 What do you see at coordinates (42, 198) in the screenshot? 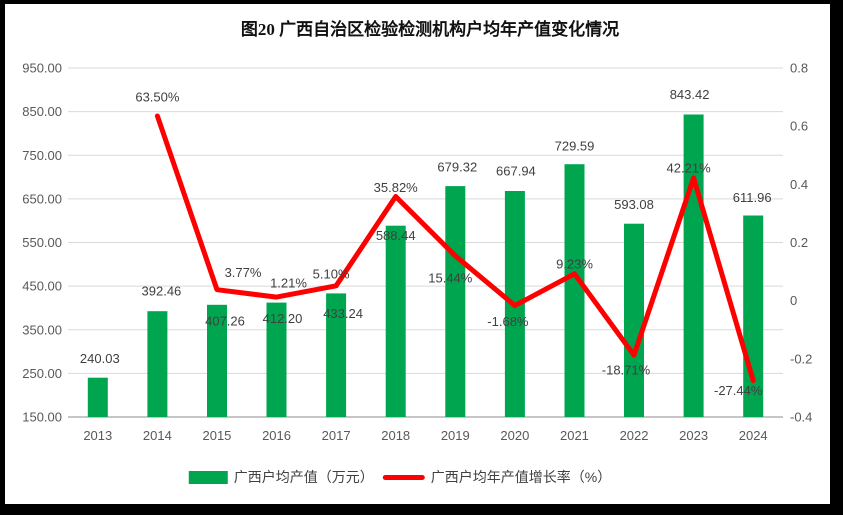
I see `y-axis-tick-label: 650.00` at bounding box center [42, 198].